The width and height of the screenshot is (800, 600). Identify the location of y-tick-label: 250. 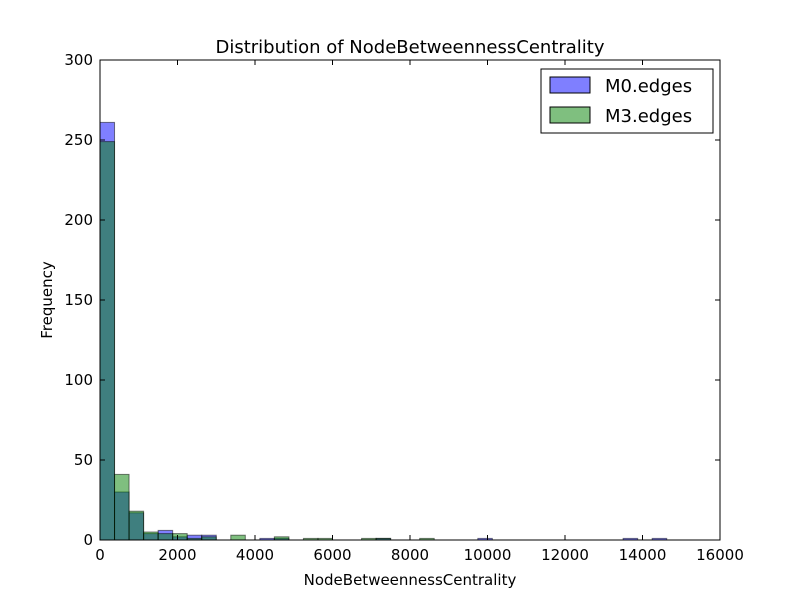
(78, 140).